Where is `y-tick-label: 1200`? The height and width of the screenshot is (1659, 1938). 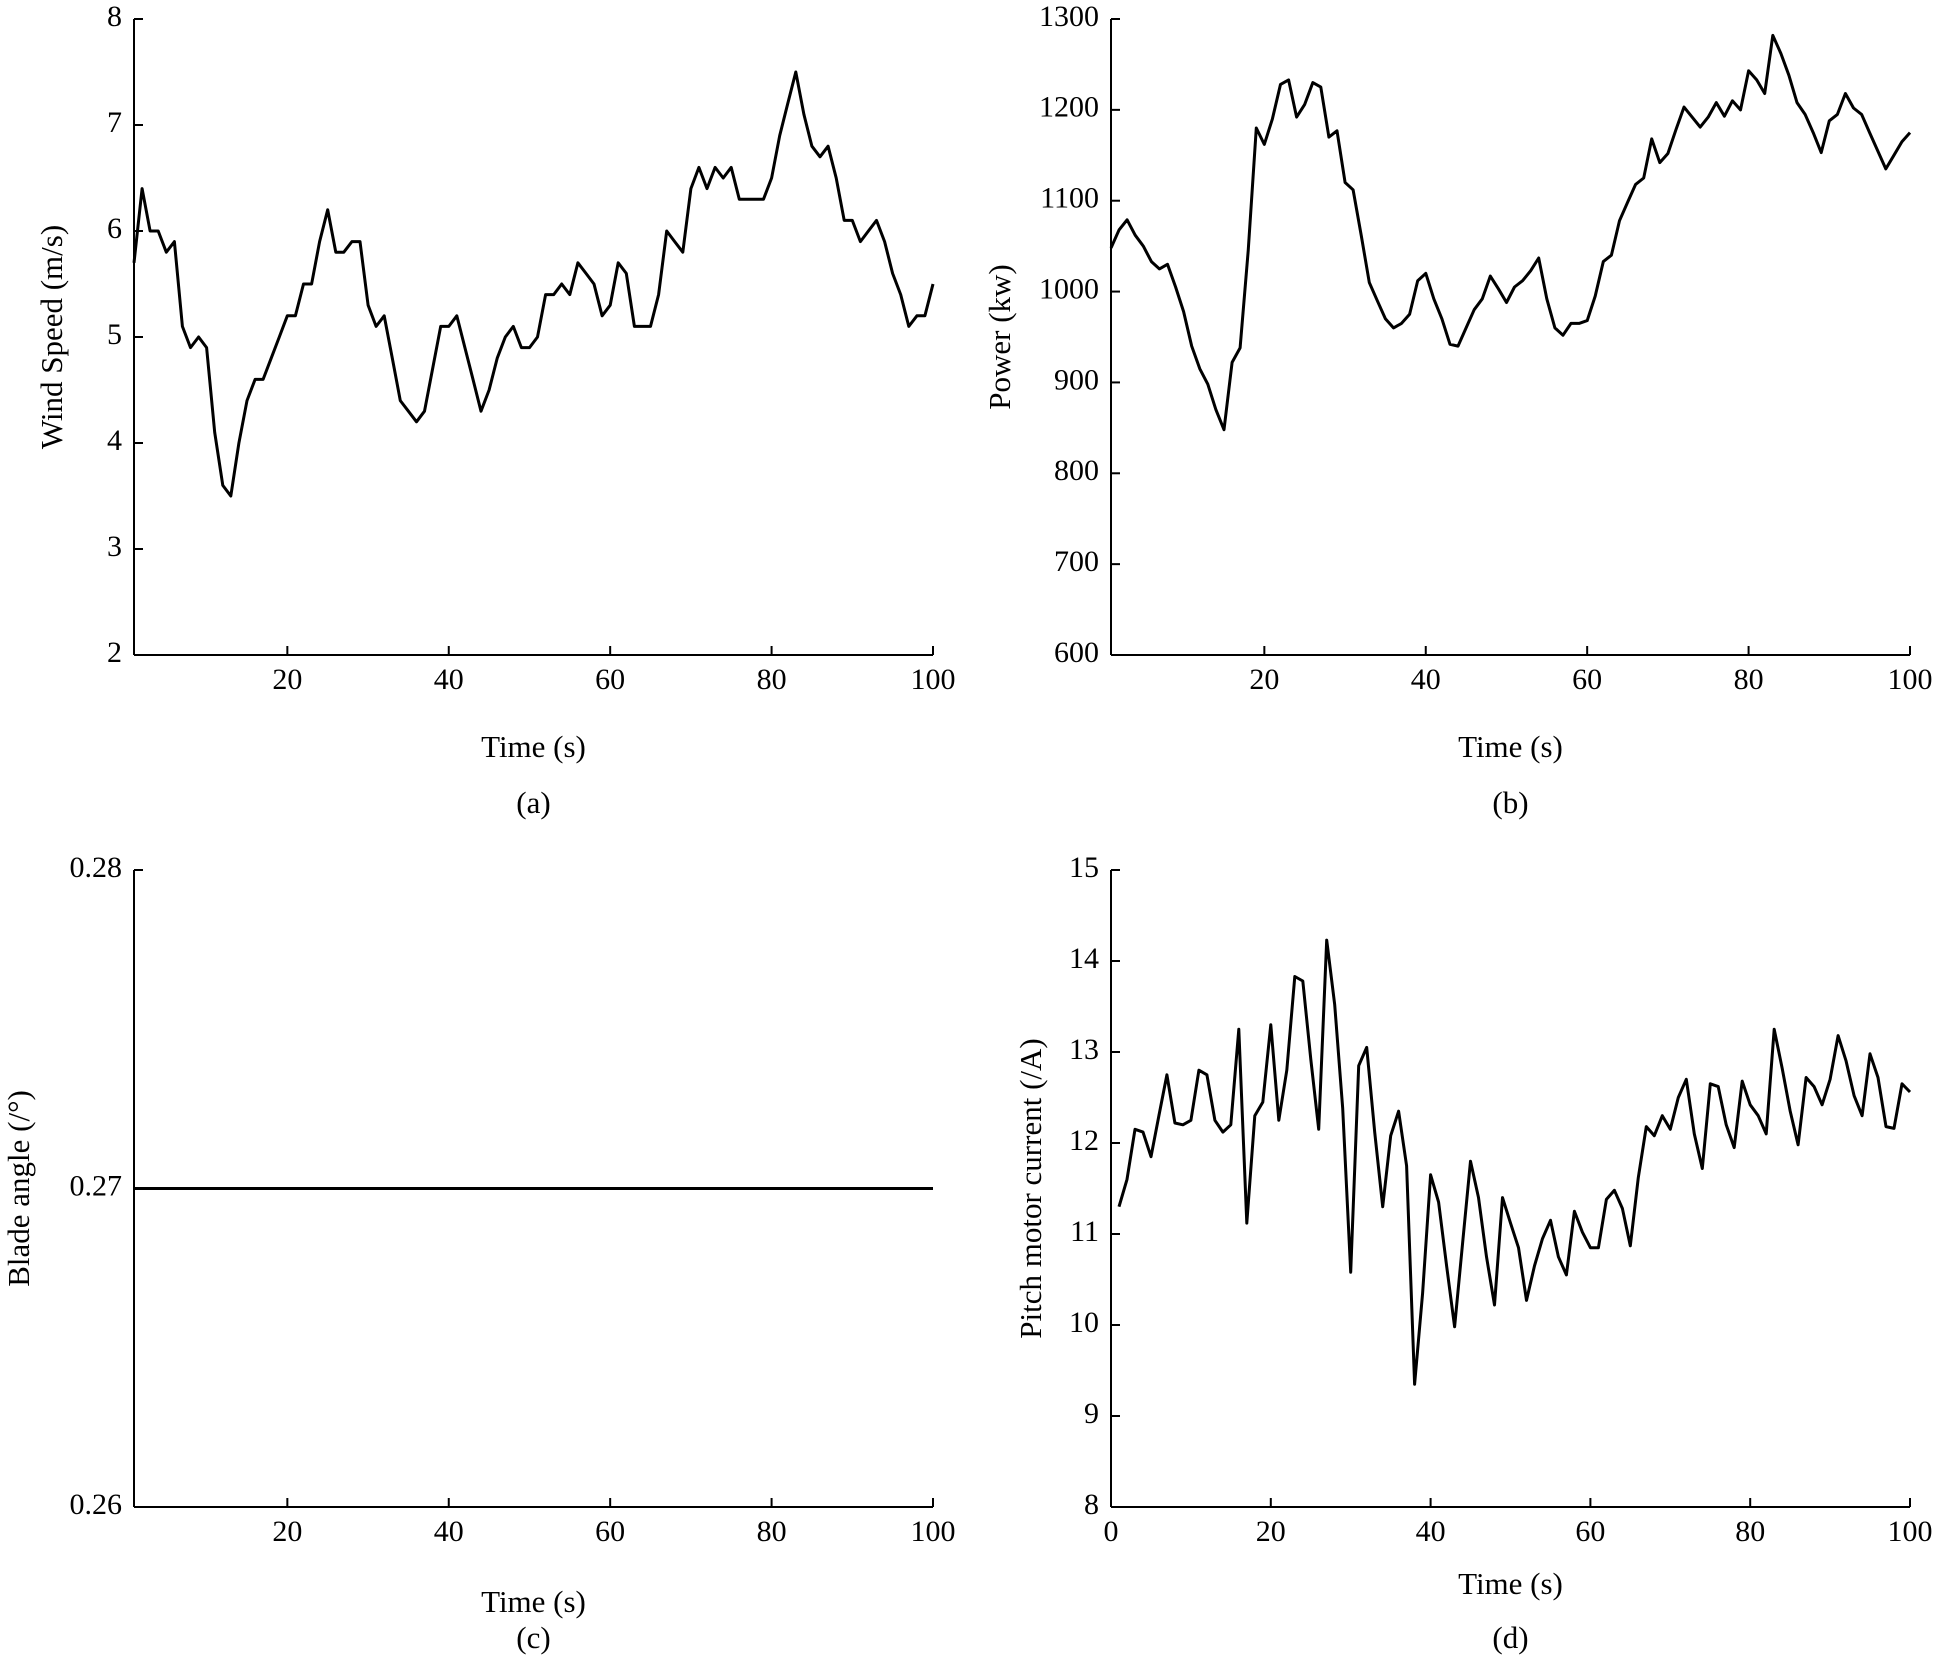 y-tick-label: 1200 is located at coordinates (1069, 107).